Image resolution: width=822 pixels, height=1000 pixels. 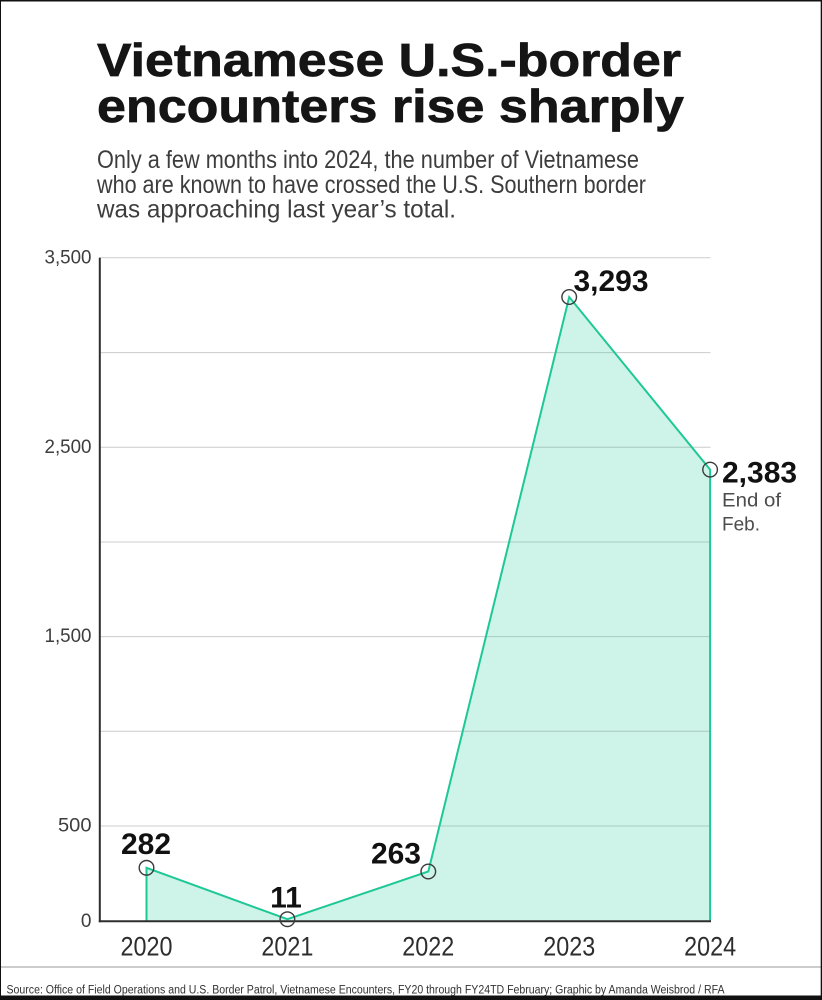 What do you see at coordinates (146, 844) in the screenshot?
I see `svg-text: 282` at bounding box center [146, 844].